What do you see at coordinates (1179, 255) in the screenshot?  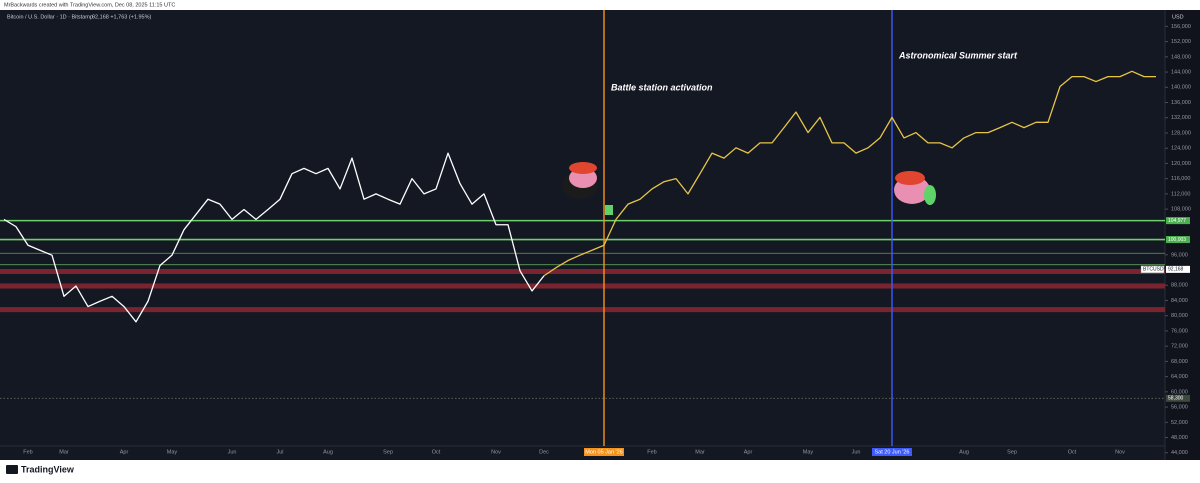 I see `y-tick-label: 96,000` at bounding box center [1179, 255].